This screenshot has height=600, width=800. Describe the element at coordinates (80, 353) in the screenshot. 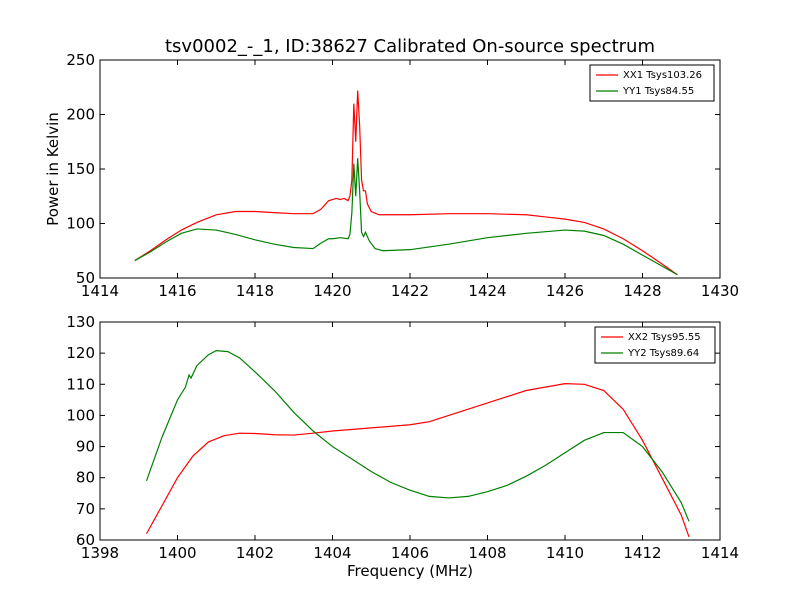

I see `y-tick-label: 120` at that location.